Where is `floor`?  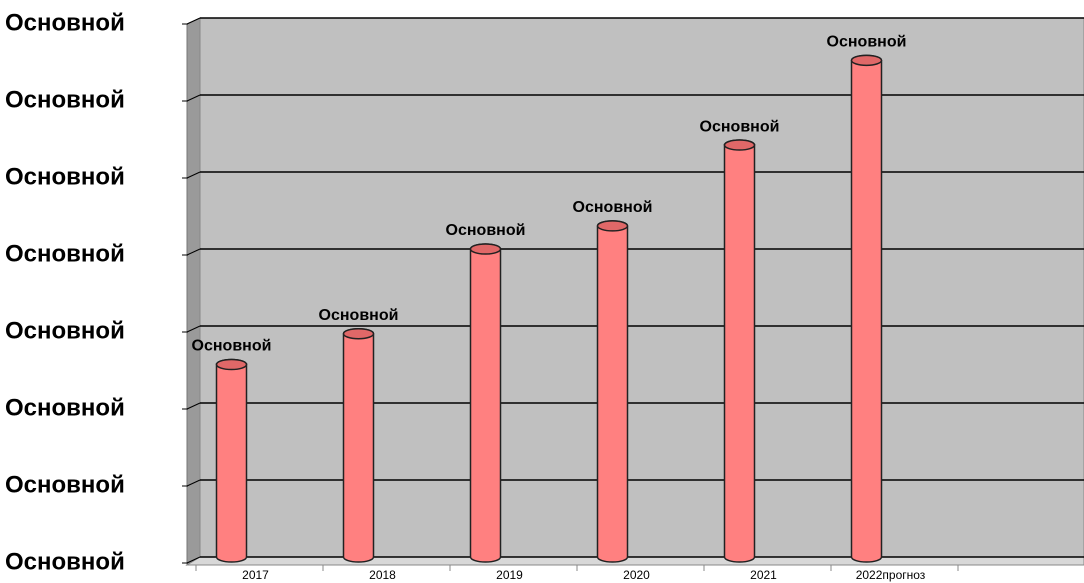 floor is located at coordinates (634, 561).